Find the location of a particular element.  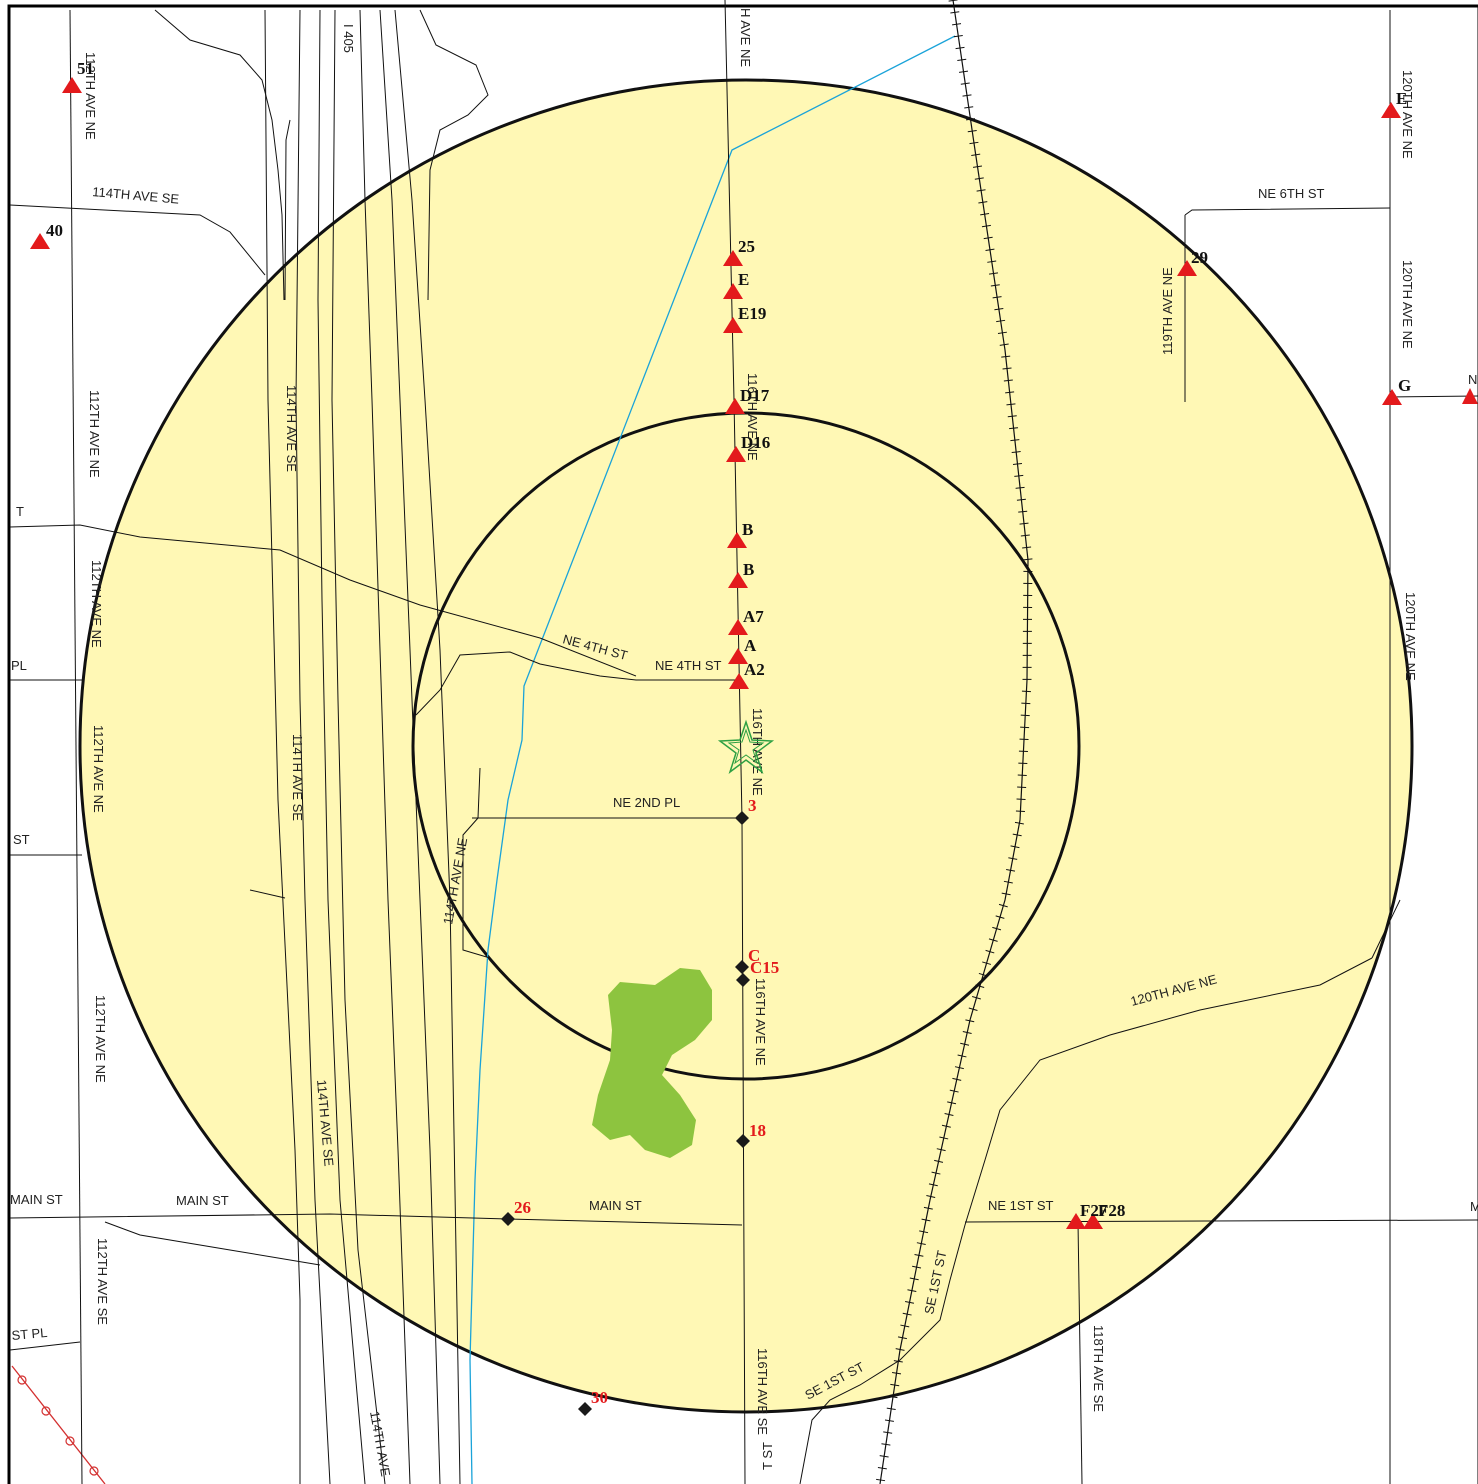

site-label-25: 25 is located at coordinates (746, 246).